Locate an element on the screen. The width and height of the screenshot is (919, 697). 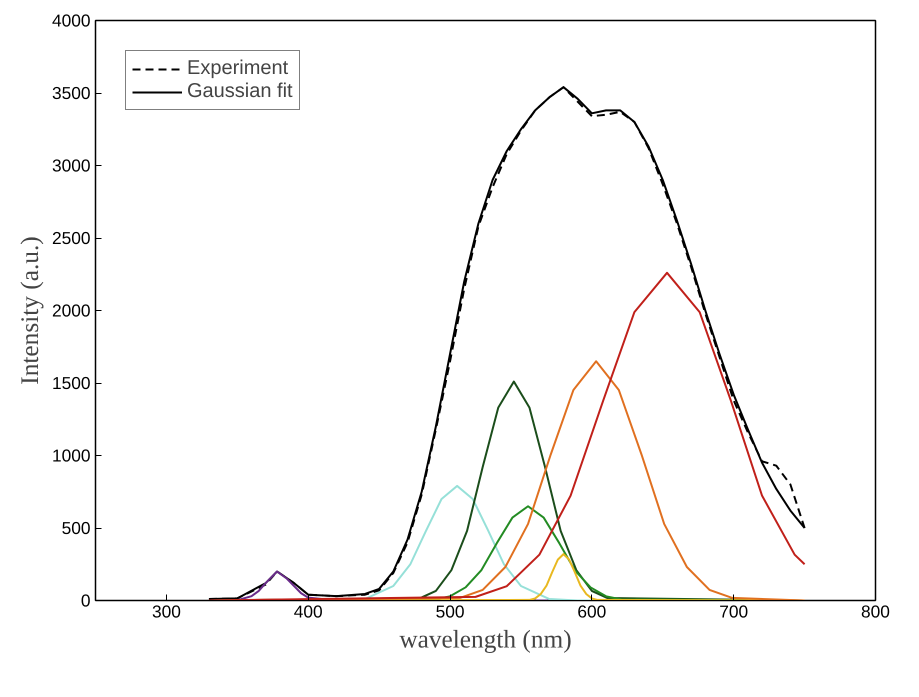
y-tick-label: 2000 is located at coordinates (71, 310).